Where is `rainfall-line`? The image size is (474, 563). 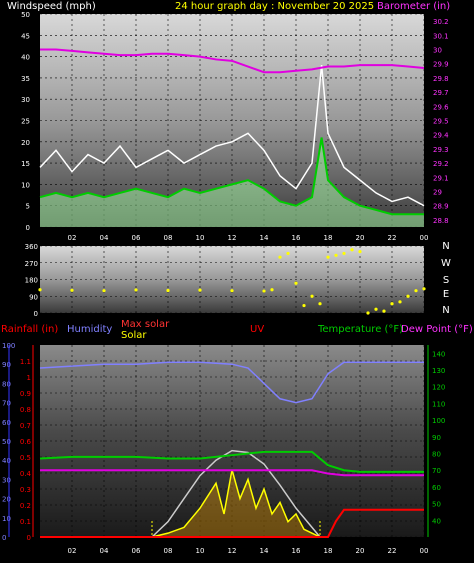
rainfall-line is located at coordinates (232, 523).